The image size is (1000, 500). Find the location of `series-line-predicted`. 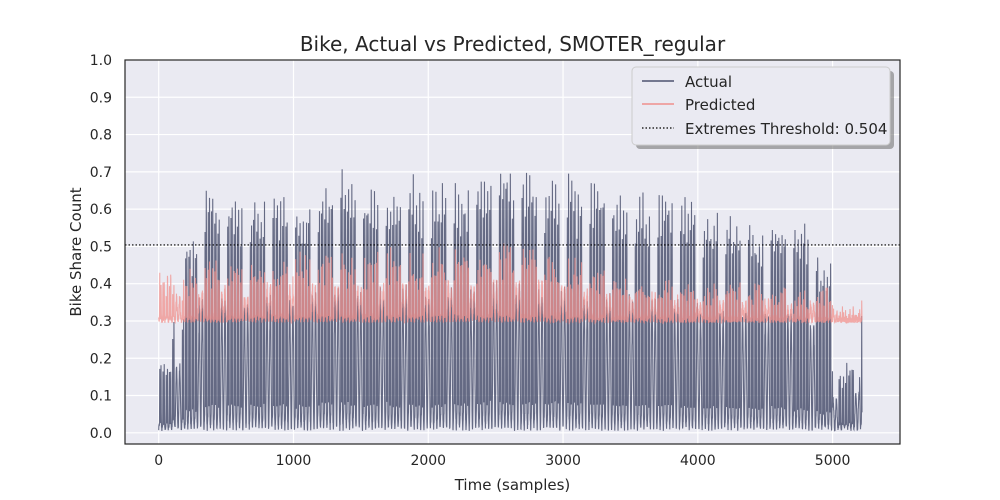

series-line-predicted is located at coordinates (510, 284).